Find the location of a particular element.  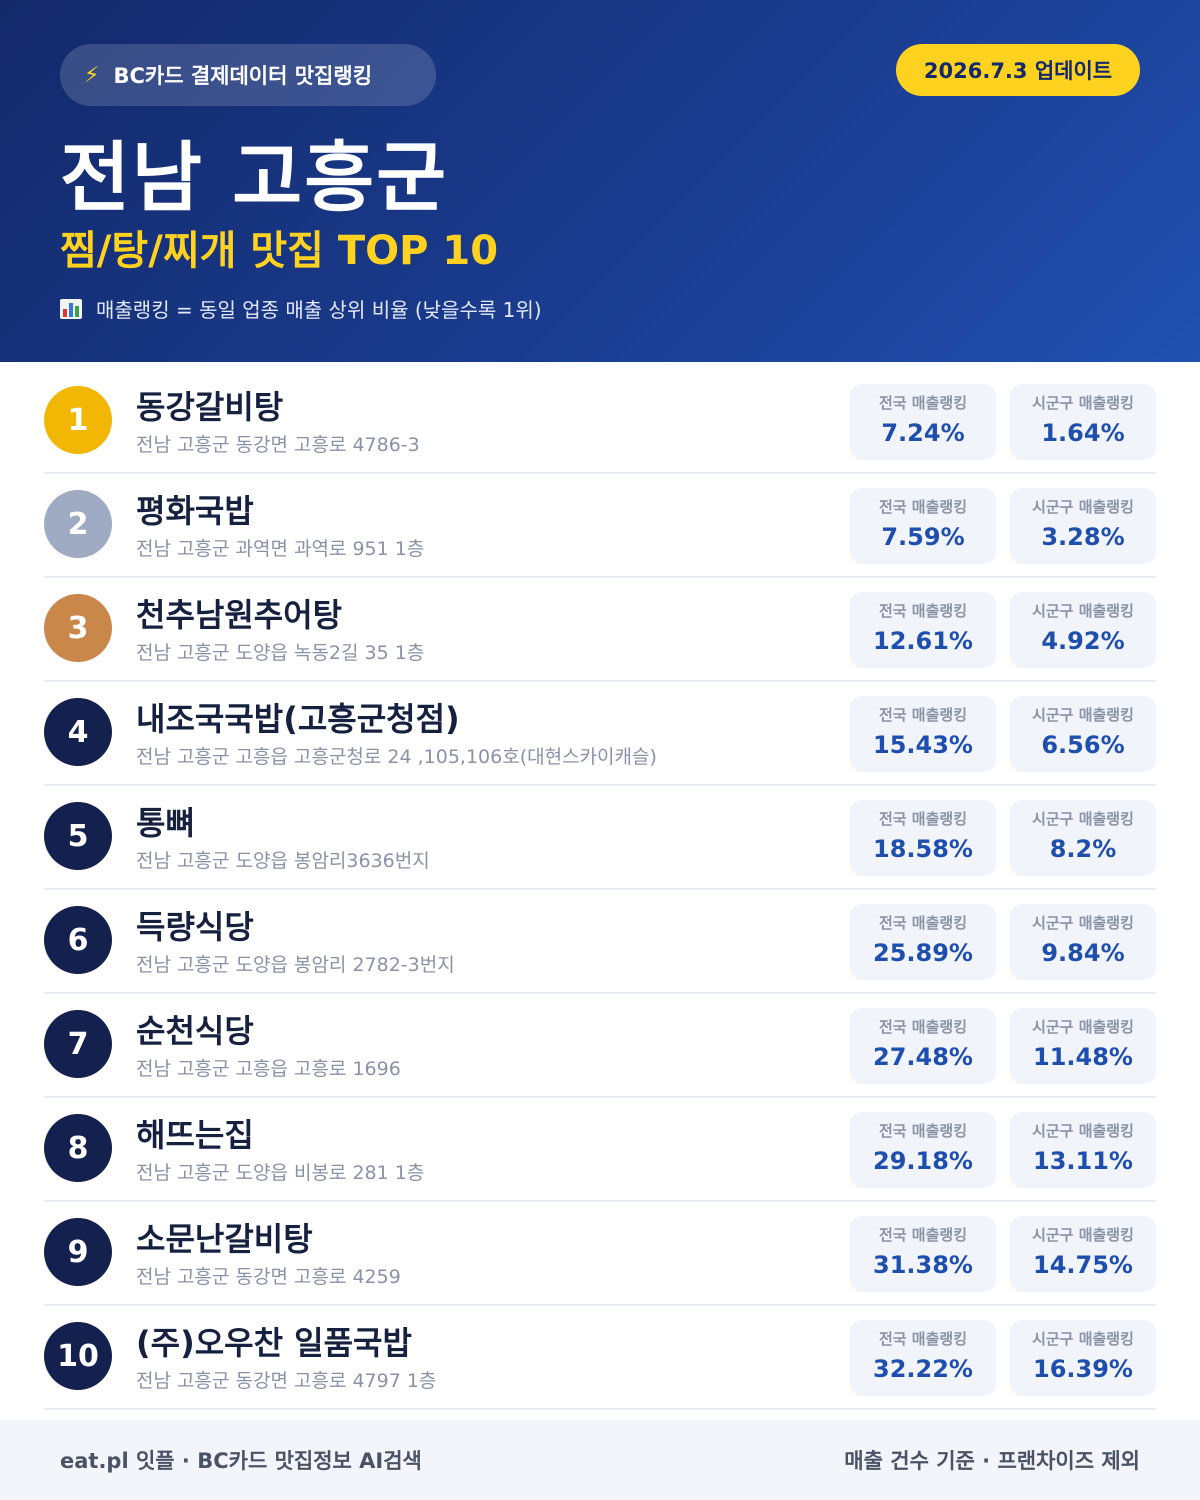

footer-criteria: 매출 건수 기준 · 프랜차이즈 제외 is located at coordinates (992, 1461).